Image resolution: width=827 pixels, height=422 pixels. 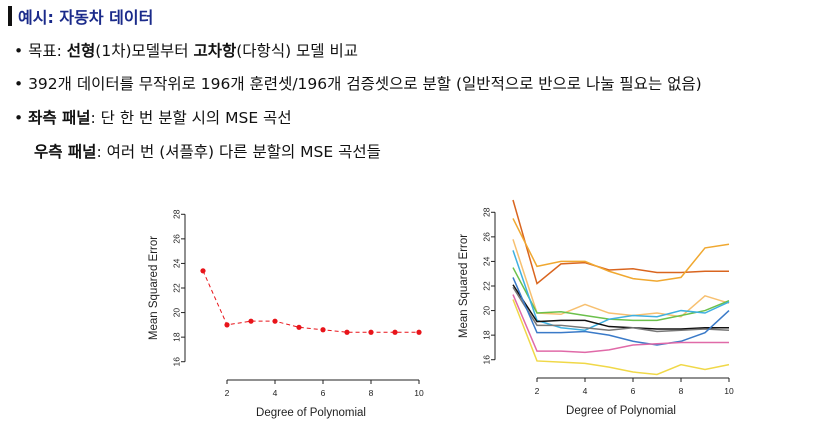 I want to click on title-accent-bar, so click(x=10, y=16).